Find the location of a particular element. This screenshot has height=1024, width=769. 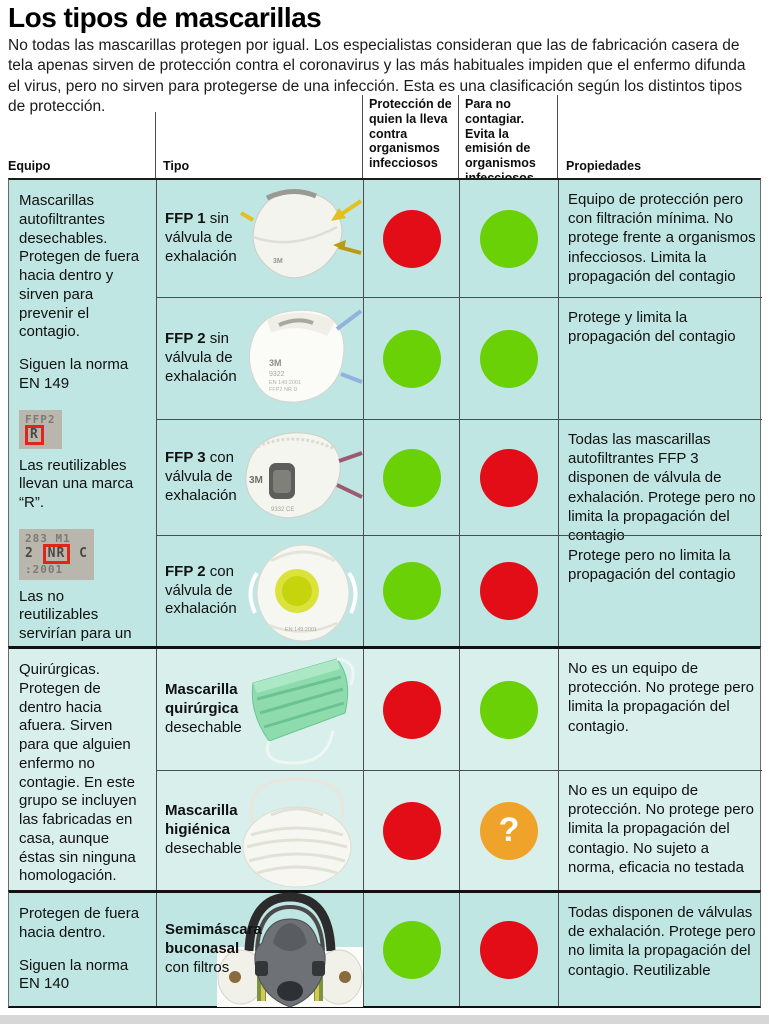

marking-context: 283 M1 is located at coordinates (48, 538).